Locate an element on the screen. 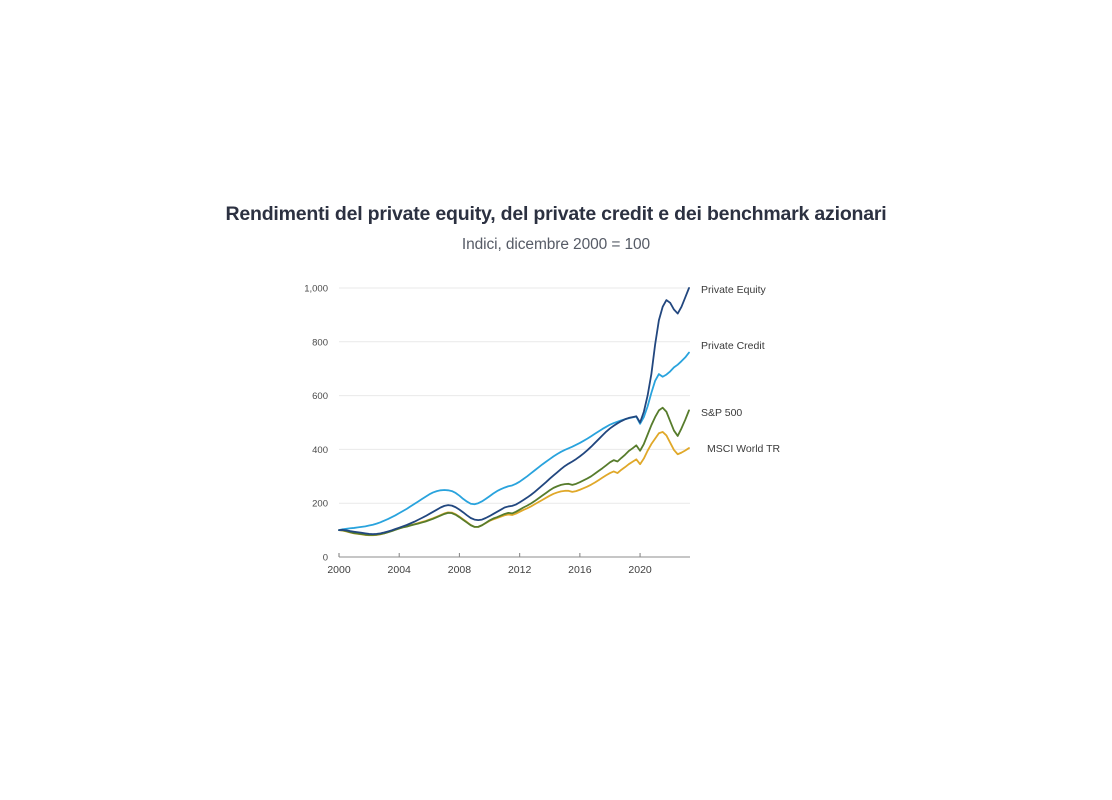  y-axis-tick-label: 400 is located at coordinates (320, 450).